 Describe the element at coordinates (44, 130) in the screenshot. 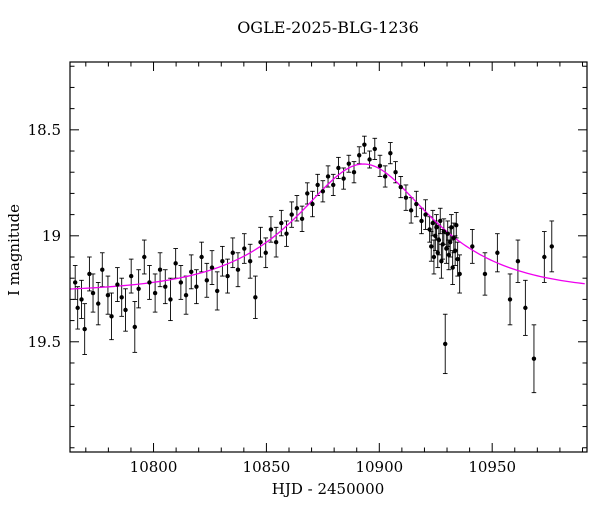

I see `y-tick-label: 18.5` at that location.